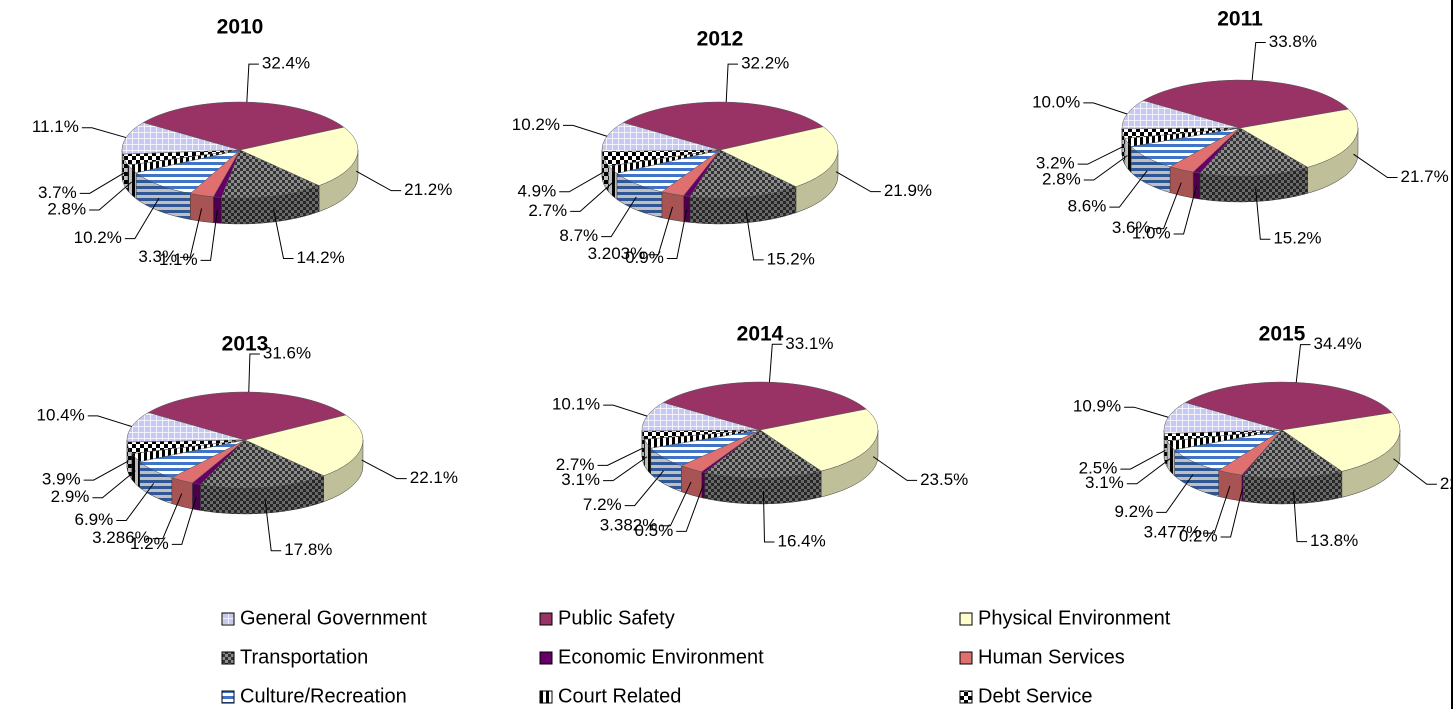 This screenshot has height=709, width=1453. I want to click on chart-title: 2011, so click(1240, 19).